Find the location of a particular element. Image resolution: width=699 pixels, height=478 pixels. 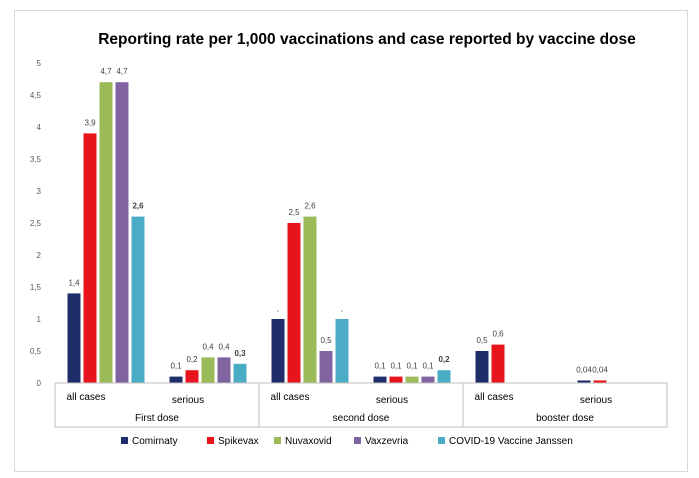

y-tick-label: 1 is located at coordinates (39, 319).